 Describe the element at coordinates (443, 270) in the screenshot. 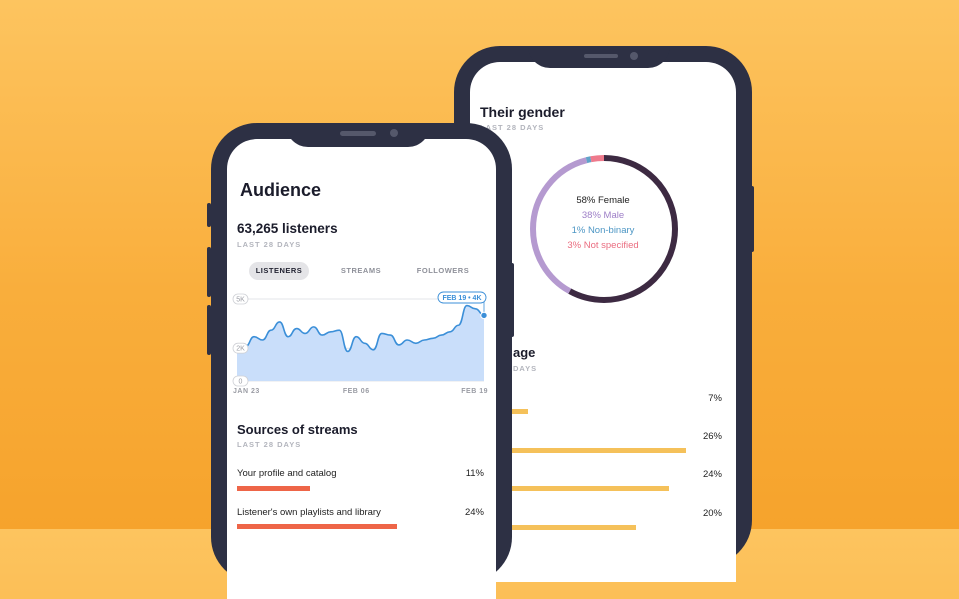

I see `tab-followers: FOLLOWERS` at that location.